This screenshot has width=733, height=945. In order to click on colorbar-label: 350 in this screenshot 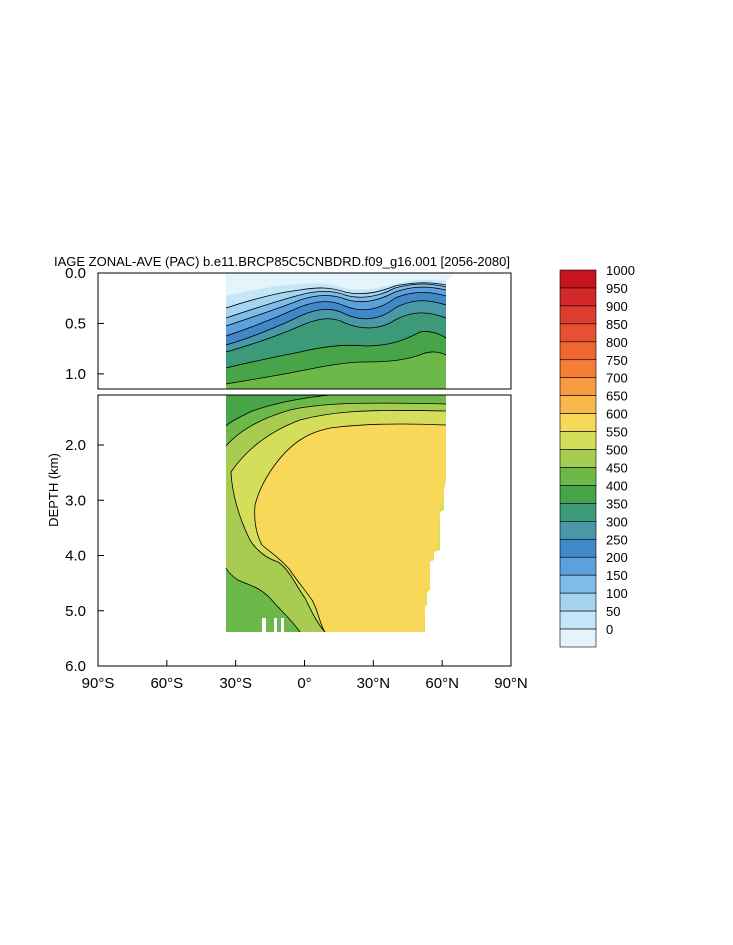, I will do `click(617, 503)`.